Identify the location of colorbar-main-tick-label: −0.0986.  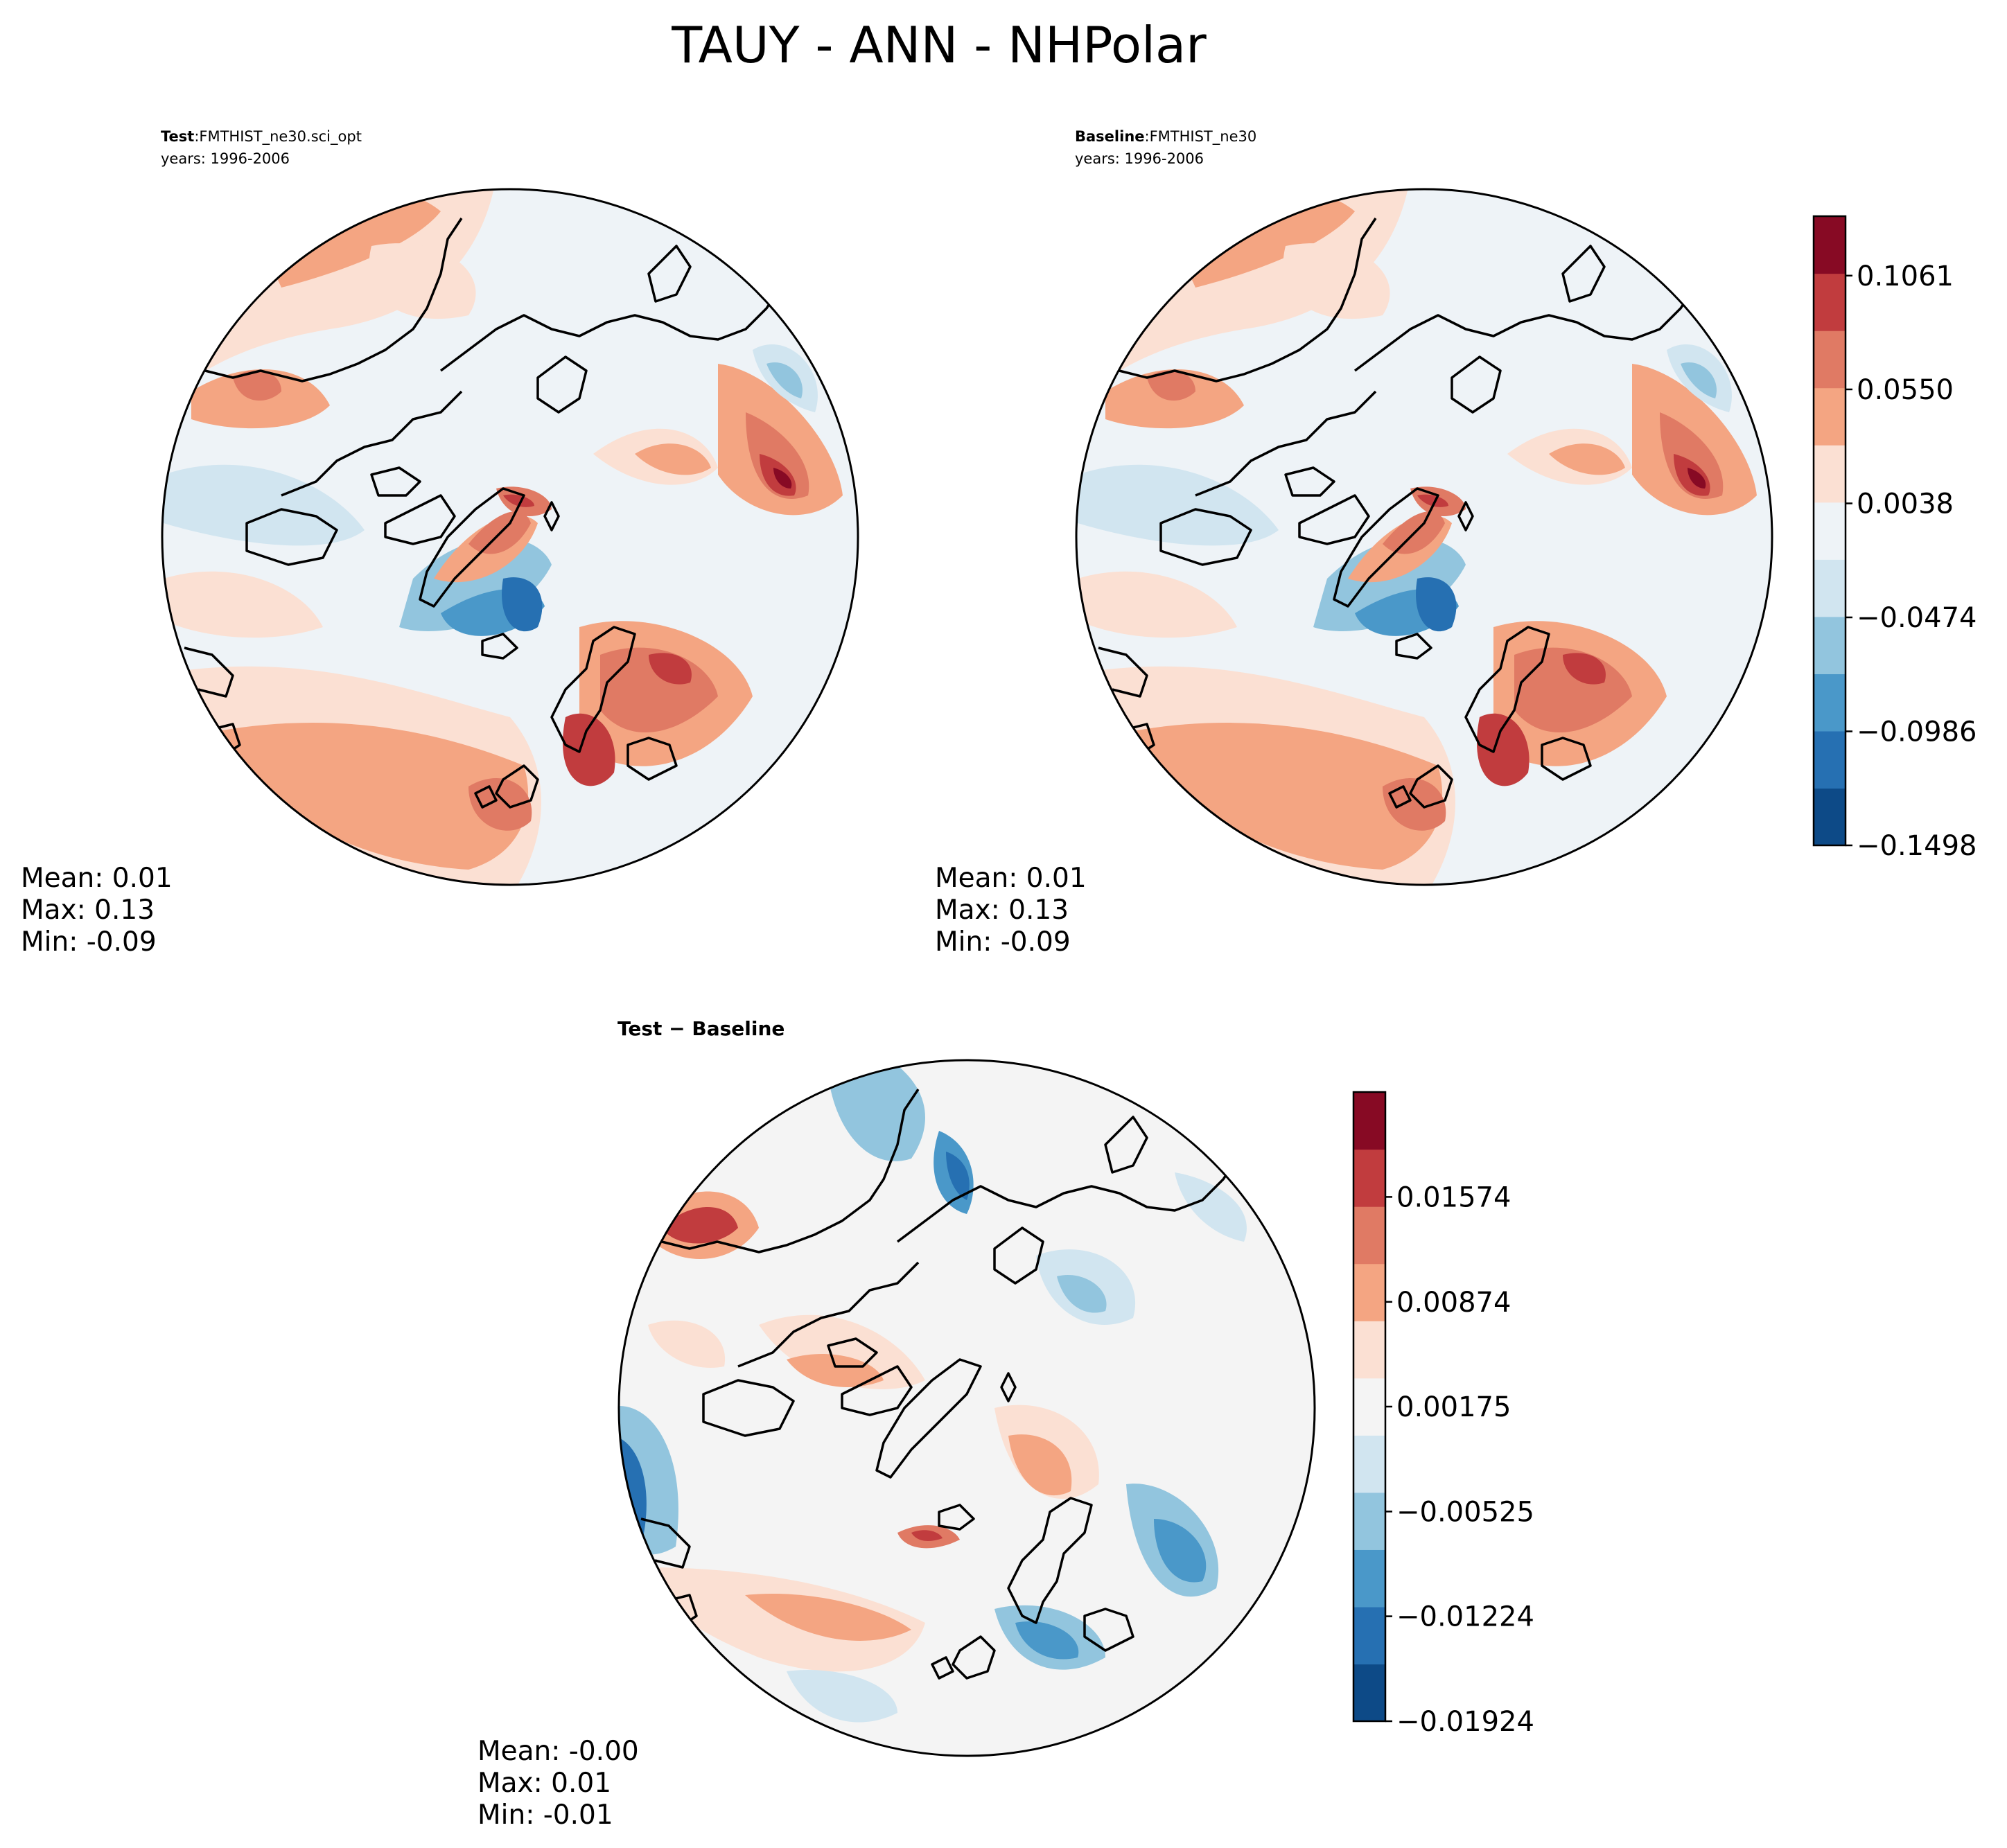
(1917, 732).